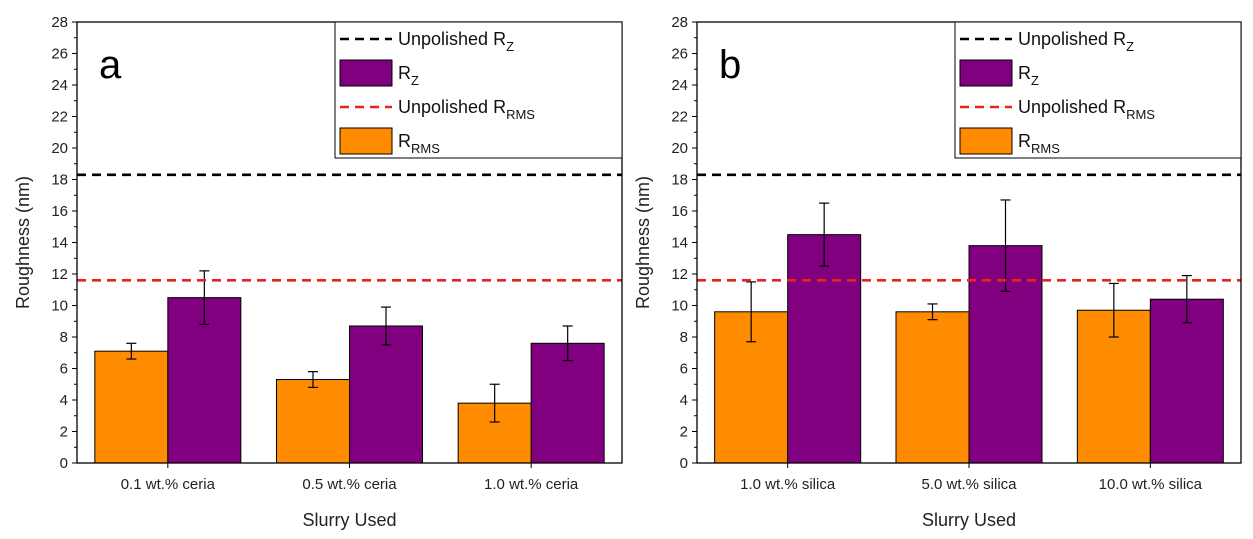 This screenshot has width=1253, height=539. What do you see at coordinates (110, 65) in the screenshot?
I see `panel-label: a` at bounding box center [110, 65].